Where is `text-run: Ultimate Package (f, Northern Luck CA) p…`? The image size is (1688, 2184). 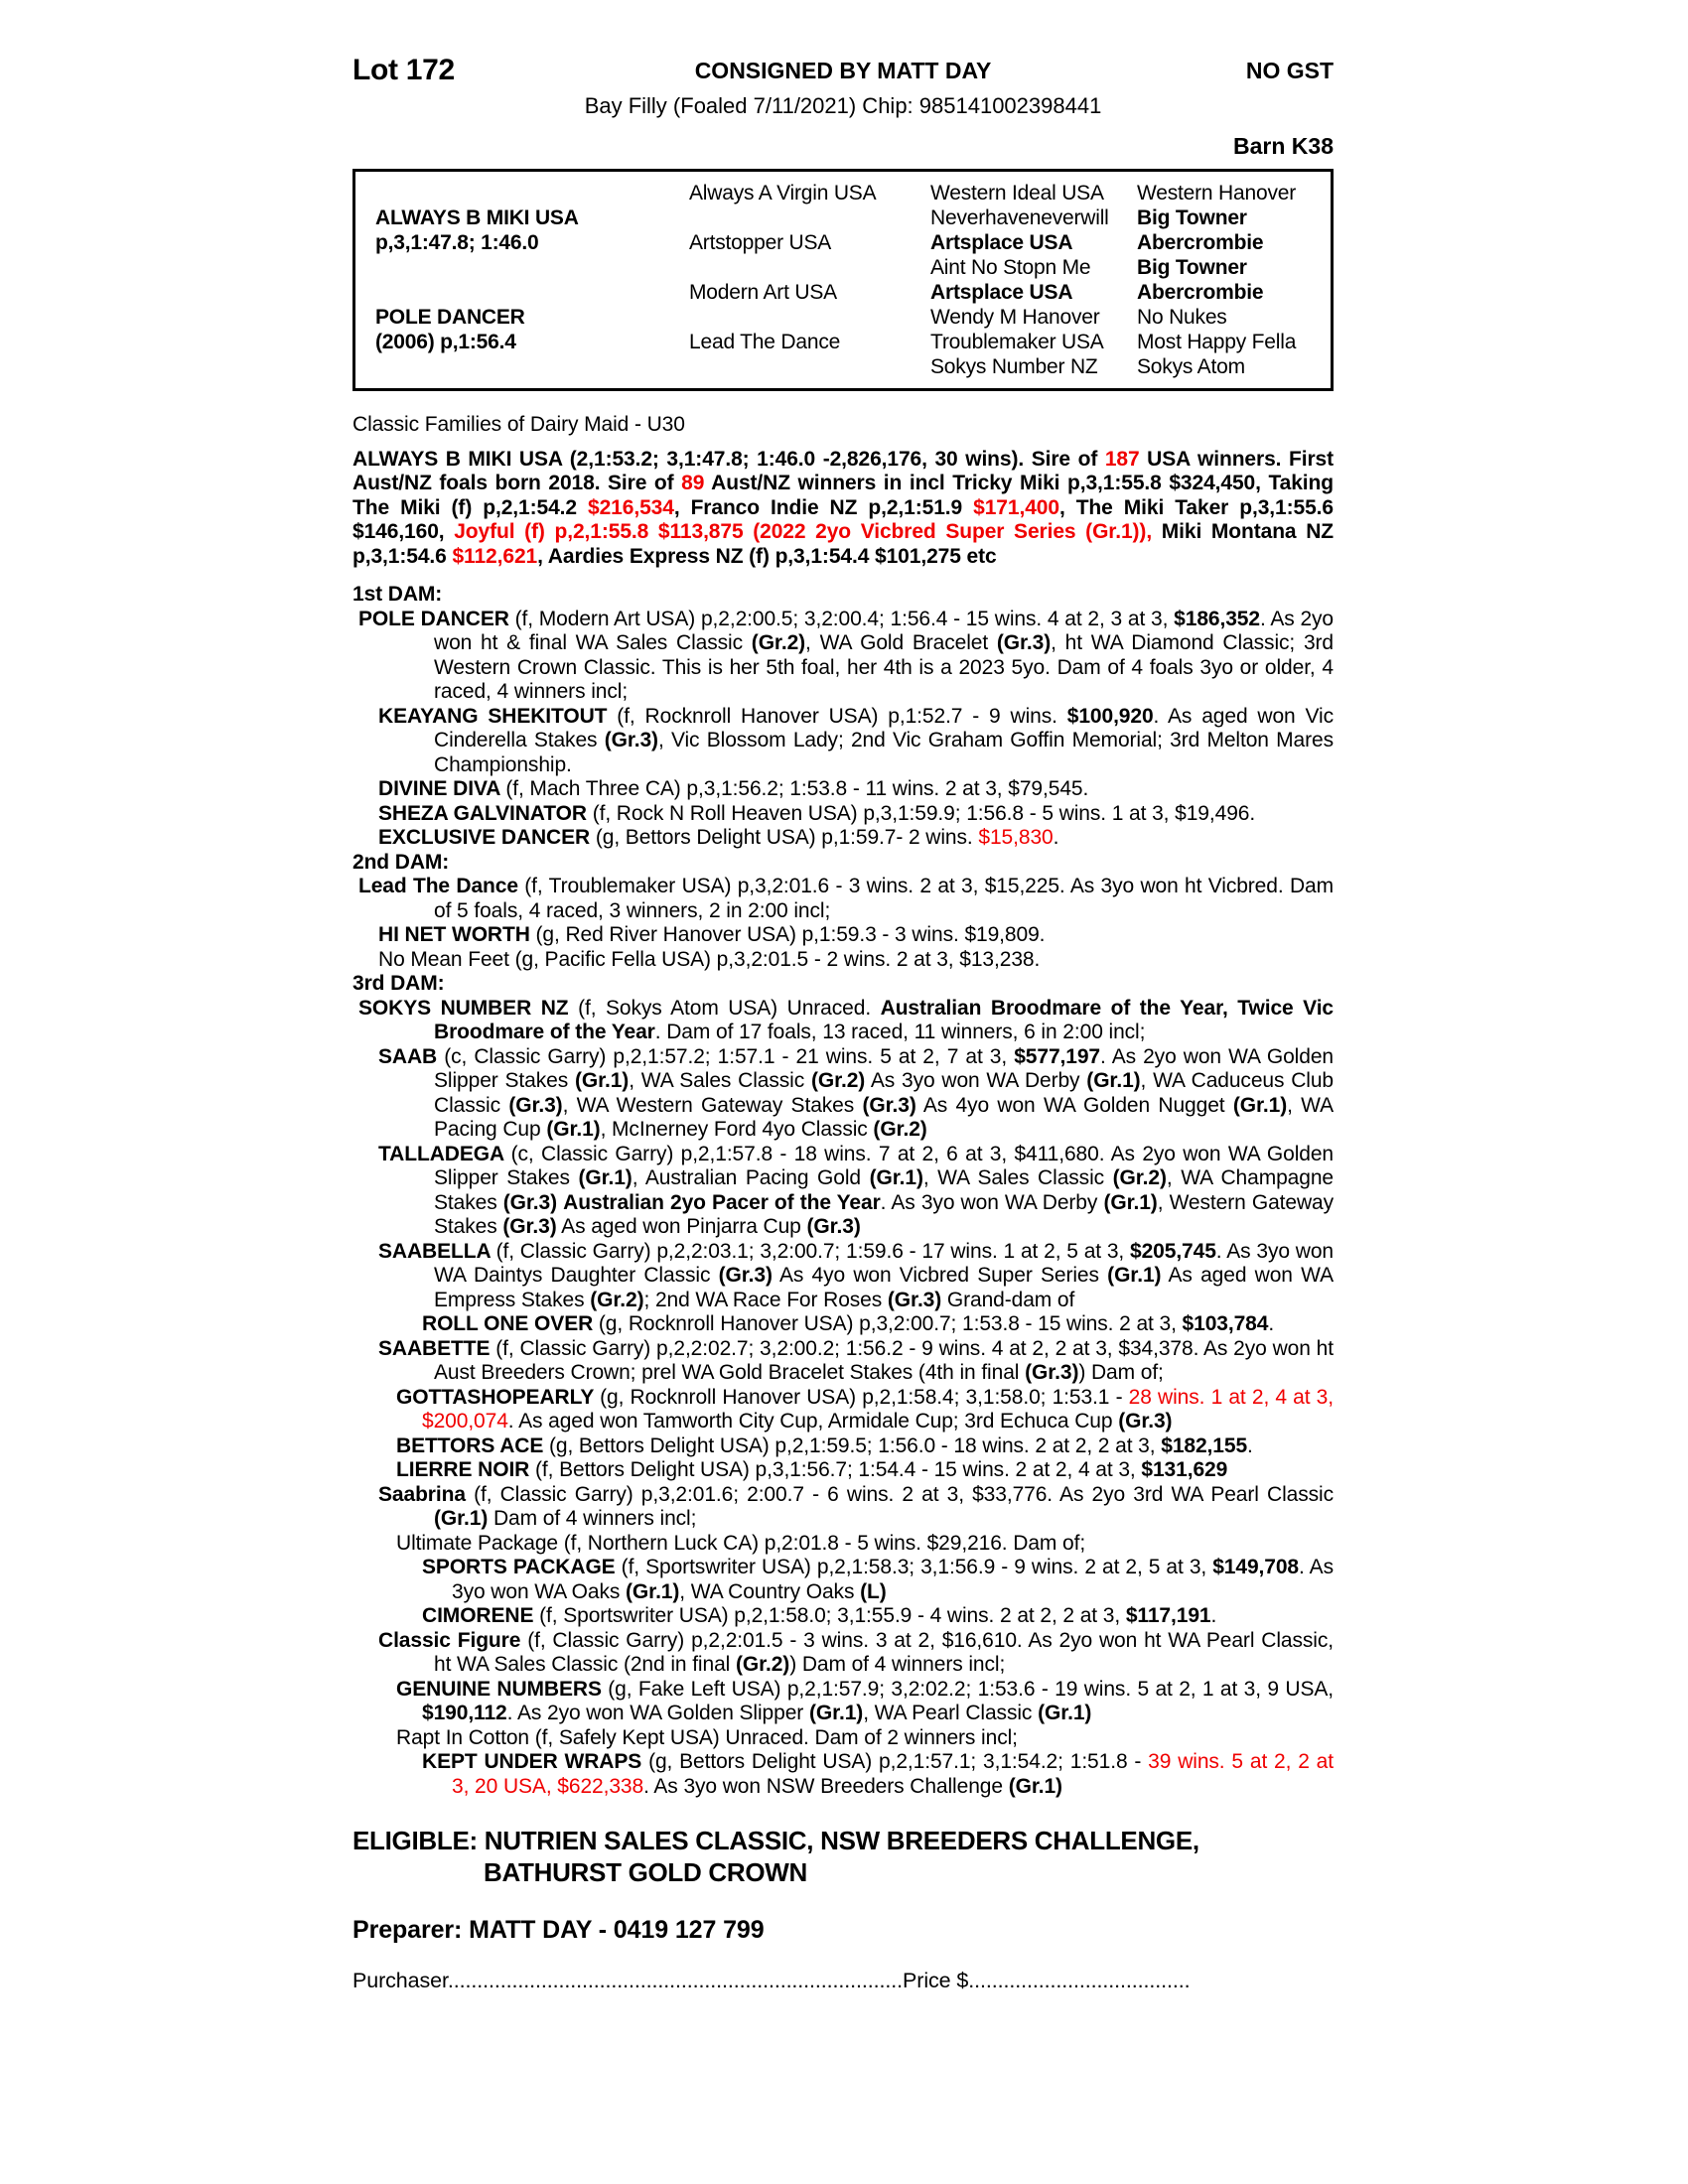
text-run: Ultimate Package (f, Northern Luck CA) p… is located at coordinates (741, 1543).